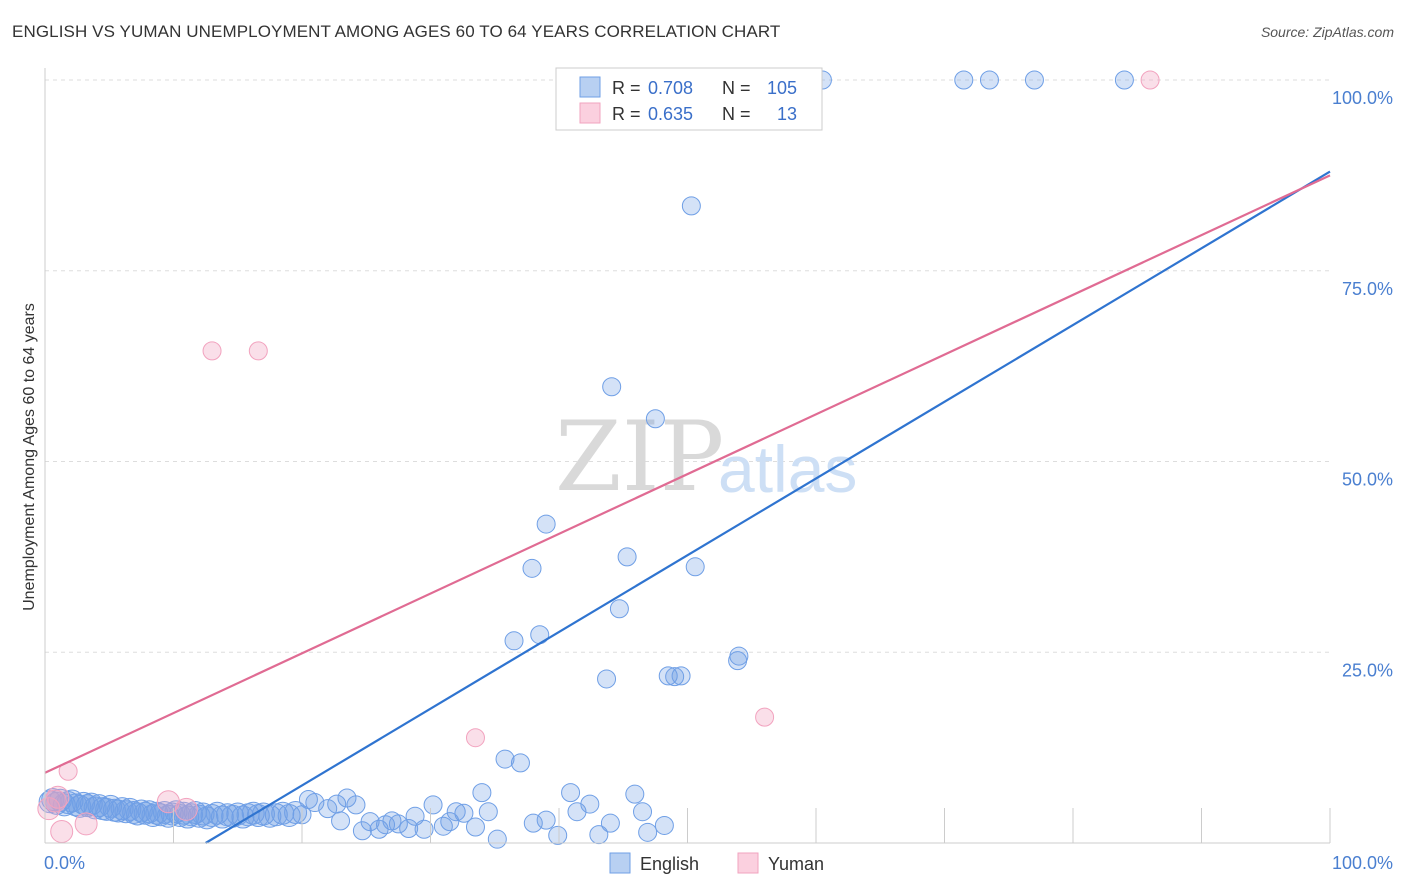 This screenshot has width=1406, height=892. What do you see at coordinates (748, 863) in the screenshot?
I see `legend-yuman-swatch` at bounding box center [748, 863].